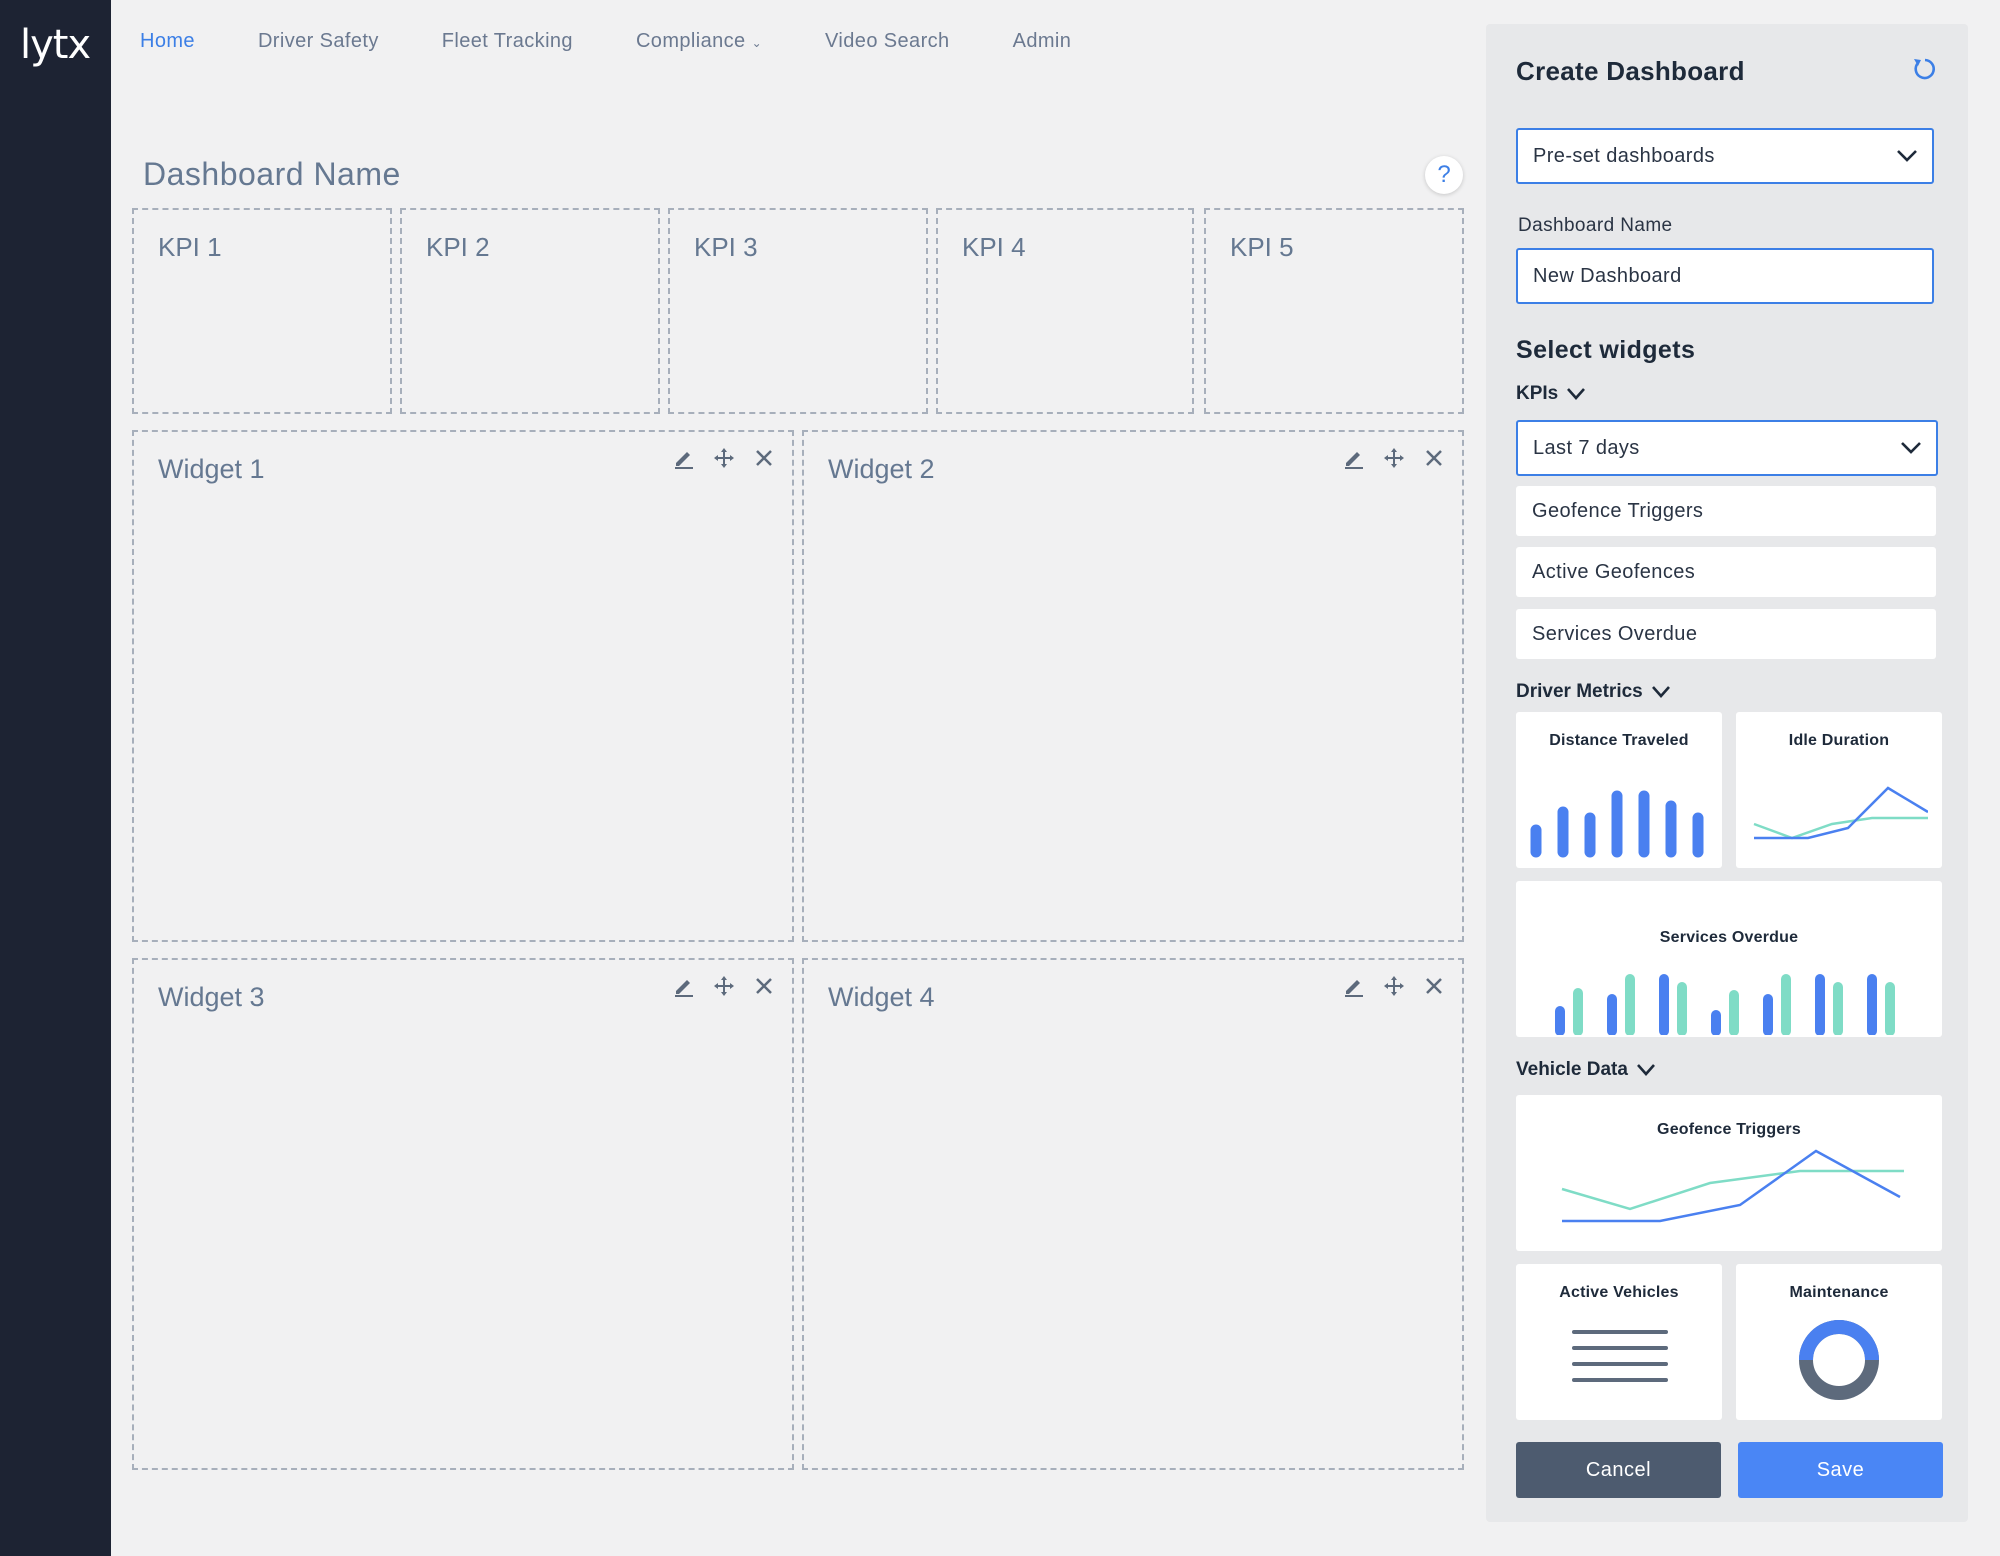 The height and width of the screenshot is (1556, 2000). I want to click on widget-title: Widget 1, so click(211, 469).